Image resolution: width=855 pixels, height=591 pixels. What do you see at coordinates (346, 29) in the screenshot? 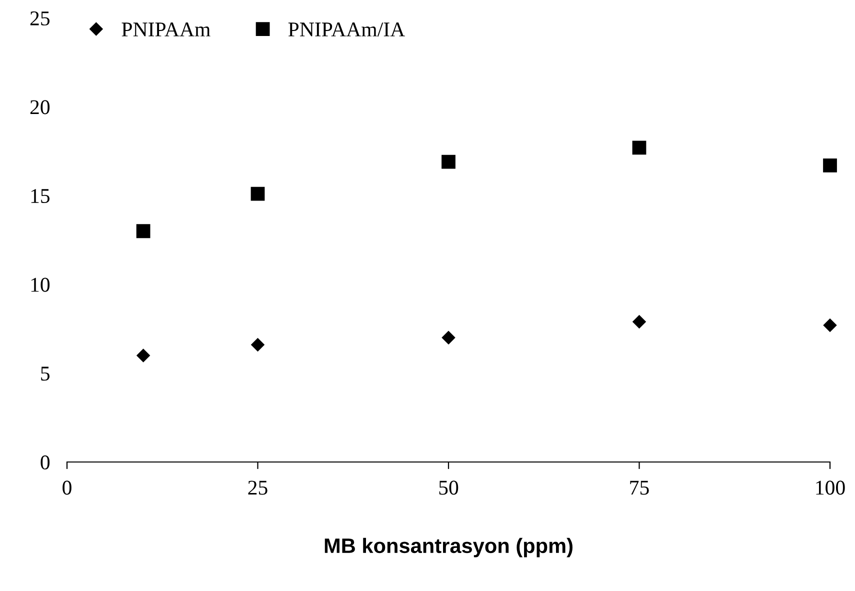
I see `legend-label: PNIPAAm/IA` at bounding box center [346, 29].